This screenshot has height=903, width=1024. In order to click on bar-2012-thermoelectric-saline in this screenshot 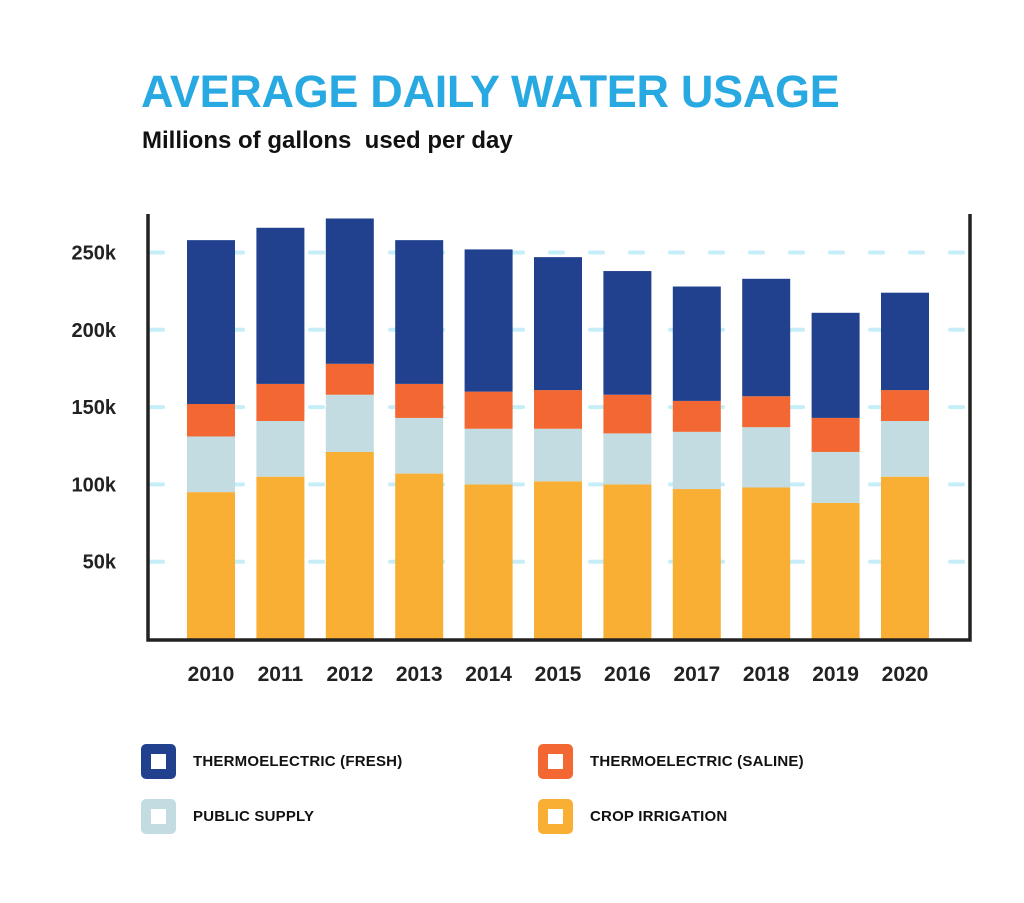, I will do `click(349, 379)`.